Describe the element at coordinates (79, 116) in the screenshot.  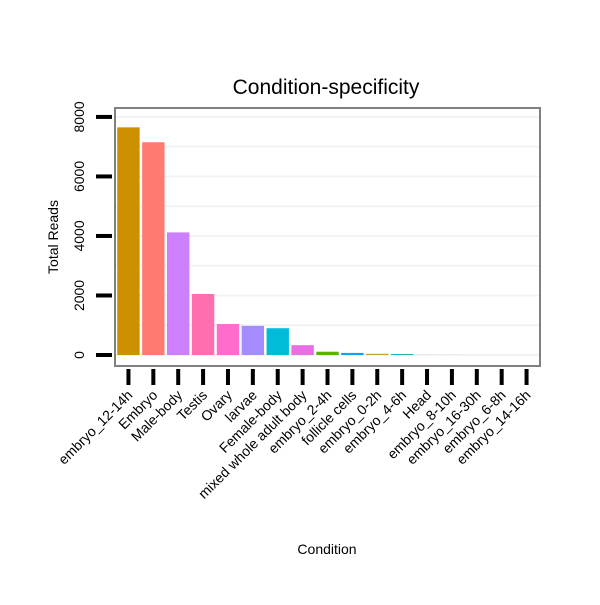
I see `y-tick-label: 8000` at that location.